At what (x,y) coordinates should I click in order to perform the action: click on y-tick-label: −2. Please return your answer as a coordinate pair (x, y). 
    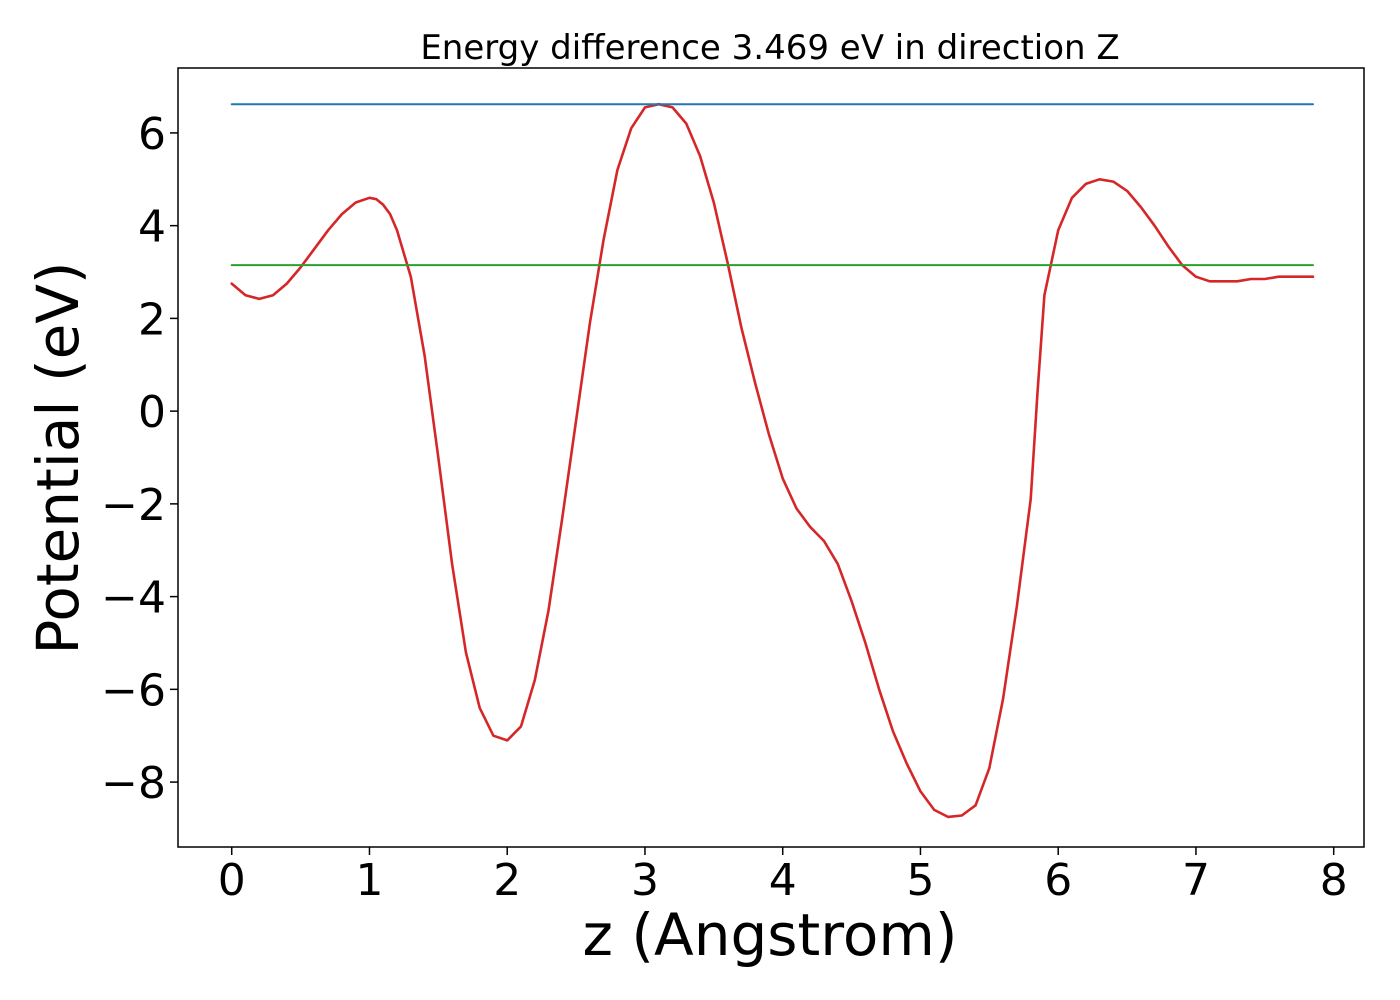
    Looking at the image, I should click on (133, 505).